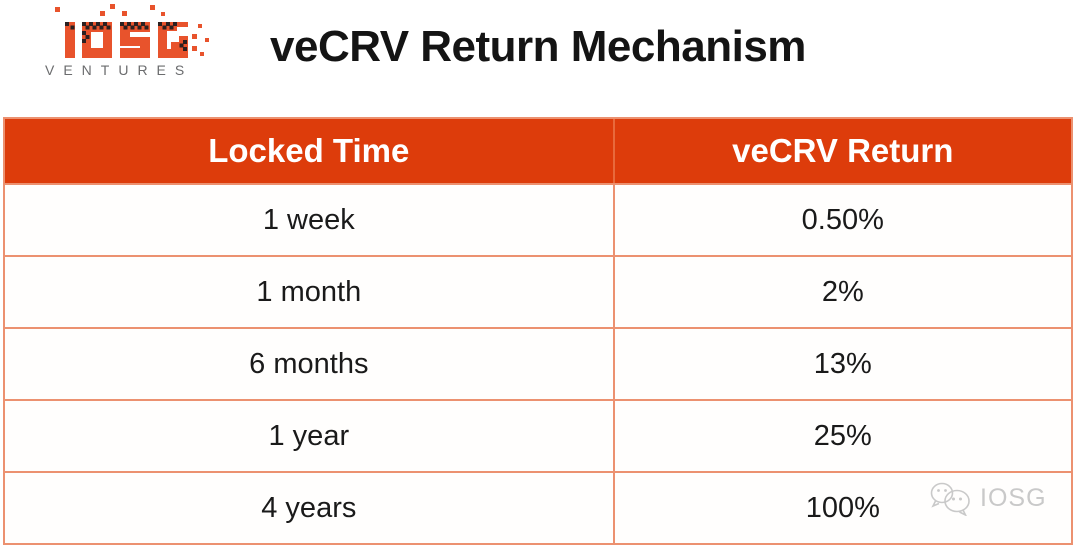 The width and height of the screenshot is (1080, 545). I want to click on watermark-text: IOSG, so click(1013, 497).